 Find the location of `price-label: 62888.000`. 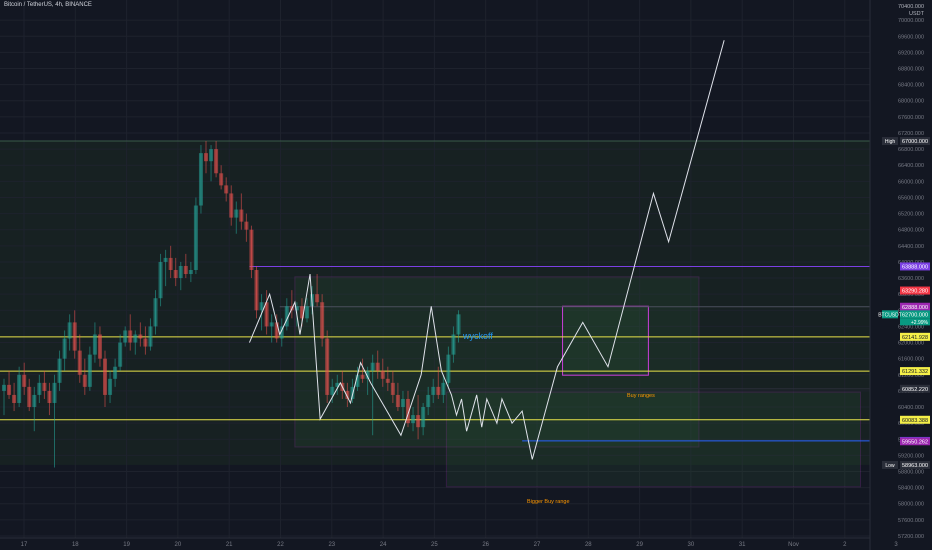

price-label: 62888.000 is located at coordinates (915, 306).